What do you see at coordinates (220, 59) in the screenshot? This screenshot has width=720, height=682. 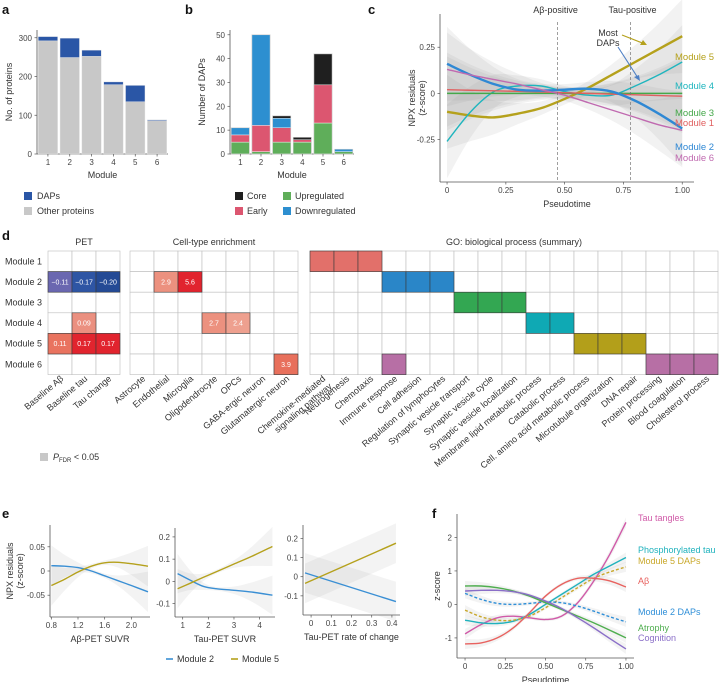 I see `y-tick-label: 40` at bounding box center [220, 59].